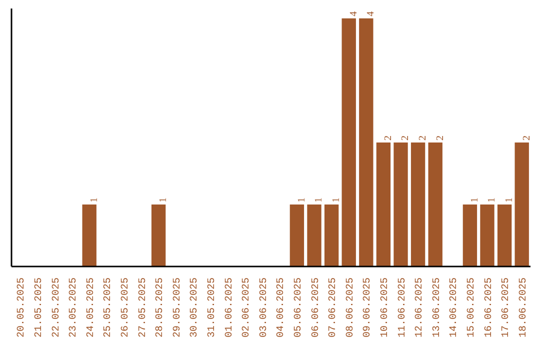  What do you see at coordinates (489, 307) in the screenshot?
I see `x-tick-label: 16.06.2025` at bounding box center [489, 307].